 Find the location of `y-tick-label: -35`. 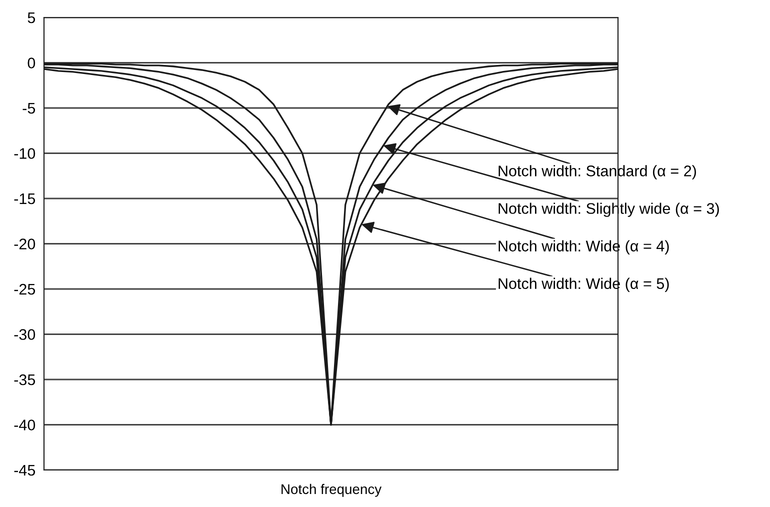

y-tick-label: -35 is located at coordinates (25, 380).